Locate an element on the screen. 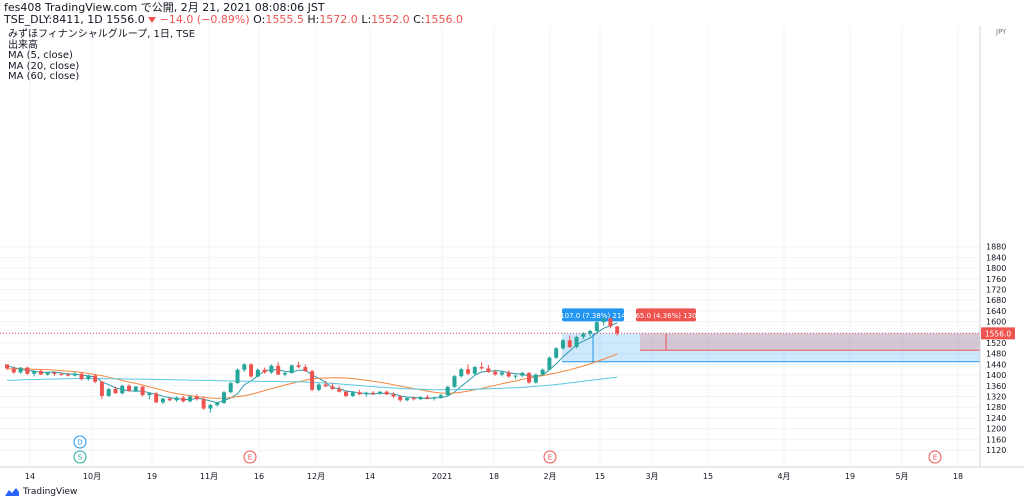 Image resolution: width=1024 pixels, height=503 pixels. event-markers: DS E E E is located at coordinates (507, 449).